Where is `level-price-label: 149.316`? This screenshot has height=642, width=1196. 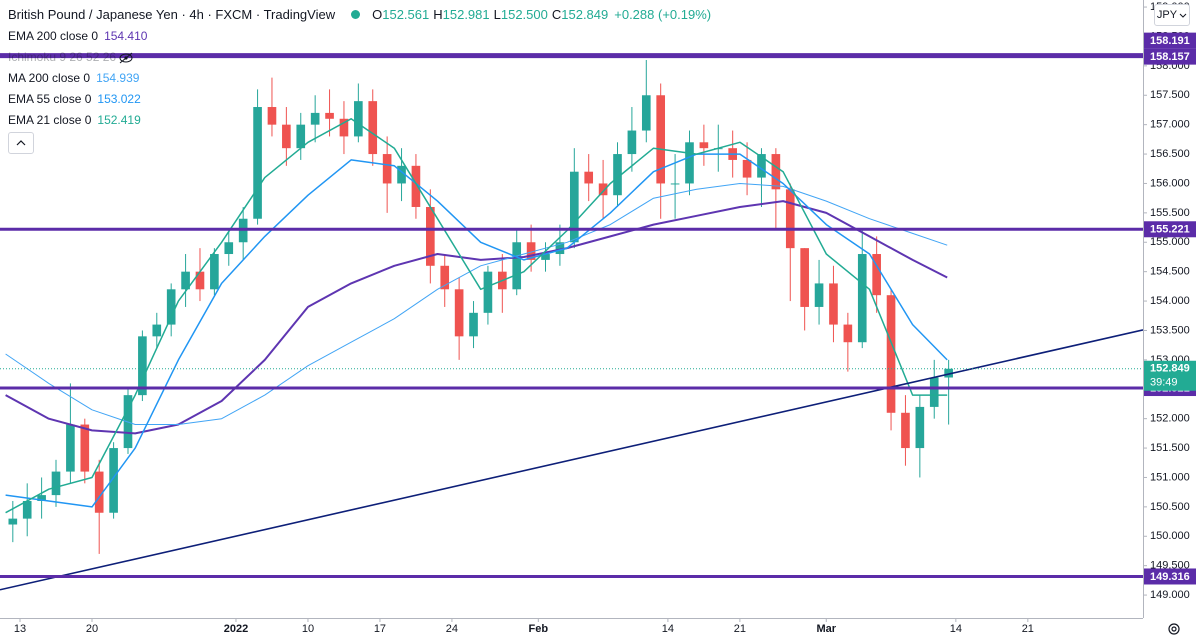 level-price-label: 149.316 is located at coordinates (1170, 577).